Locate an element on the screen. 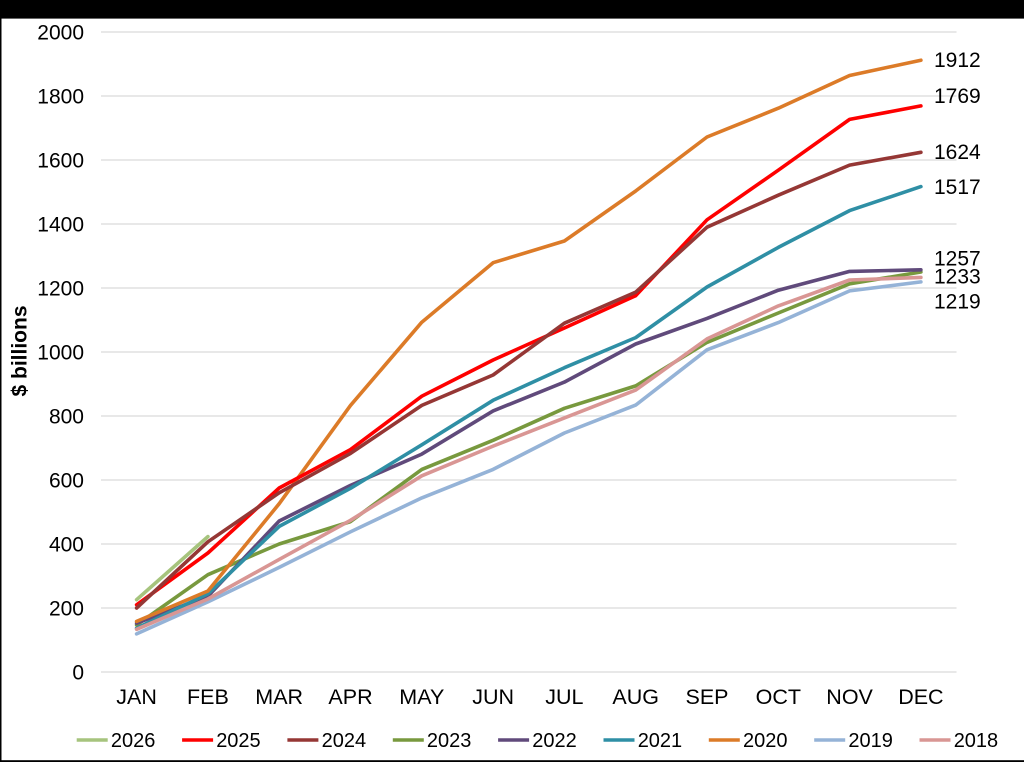 Image resolution: width=1024 pixels, height=767 pixels. svg-text: 200 is located at coordinates (66, 608).